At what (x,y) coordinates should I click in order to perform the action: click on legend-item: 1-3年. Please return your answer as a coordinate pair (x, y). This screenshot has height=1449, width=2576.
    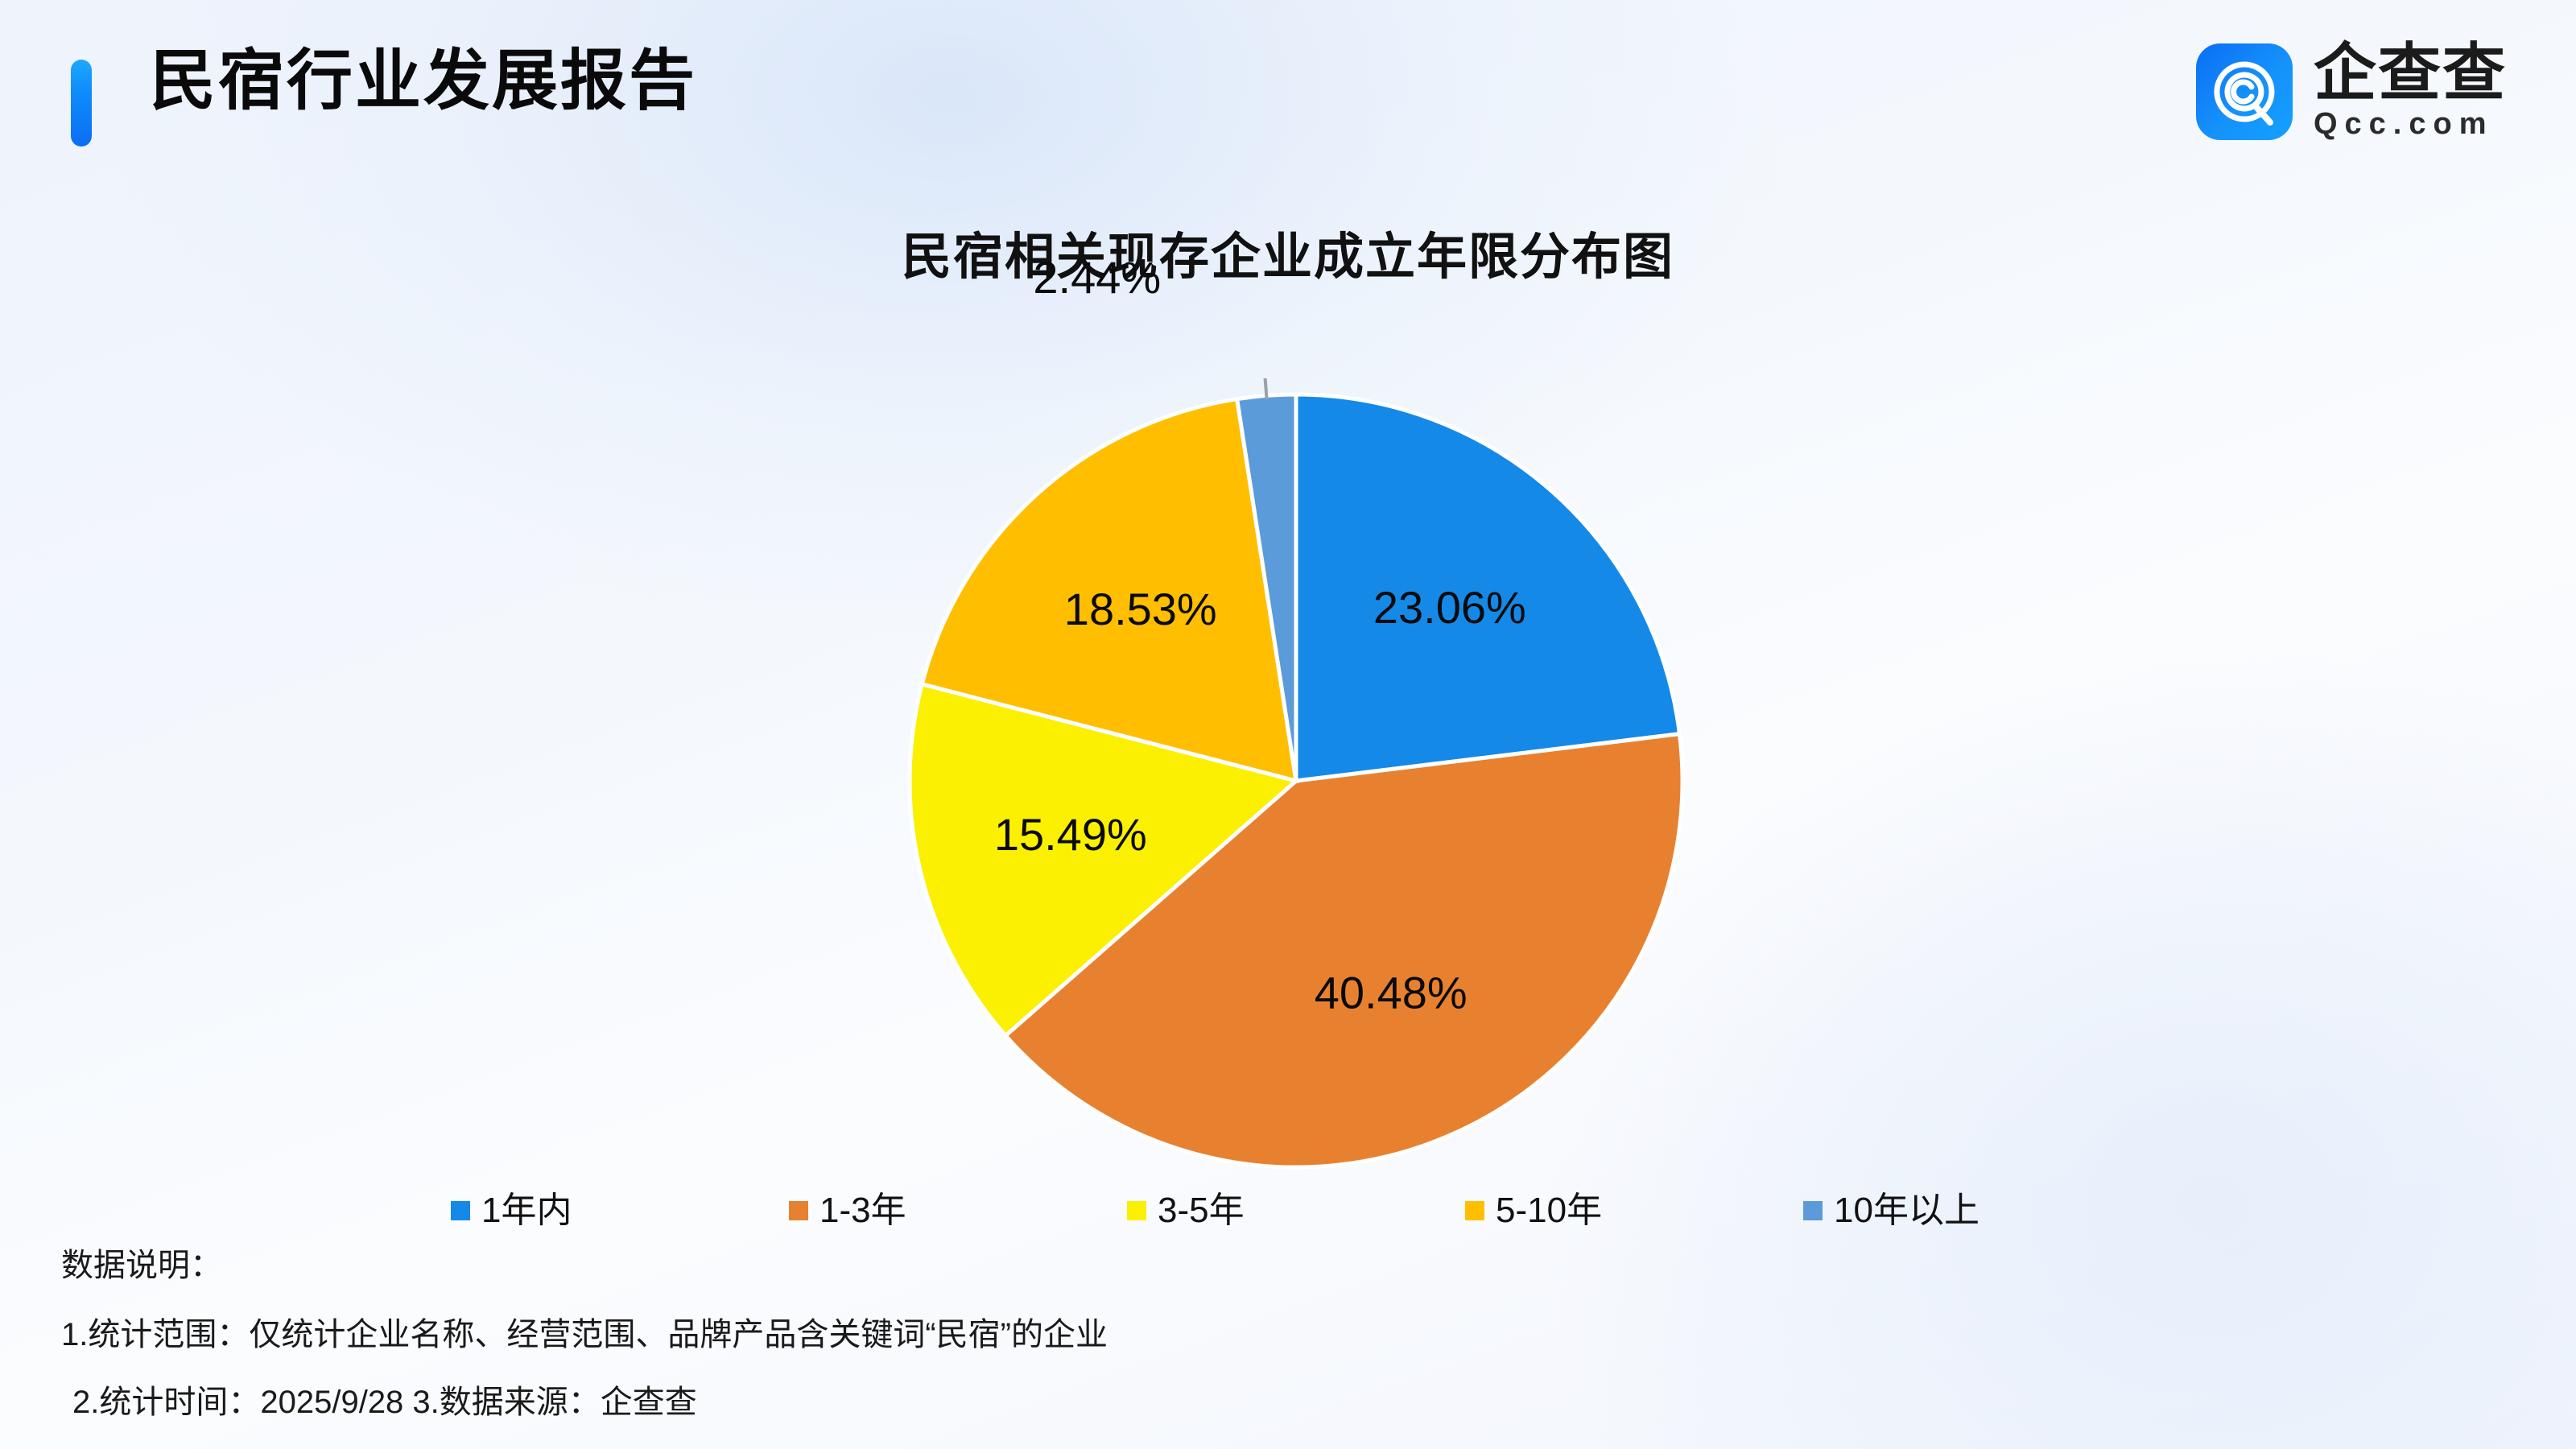
    Looking at the image, I should click on (958, 1210).